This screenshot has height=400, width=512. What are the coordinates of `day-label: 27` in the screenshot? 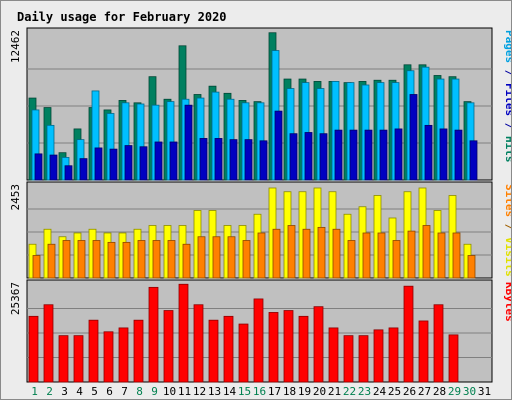 It's located at (424, 391).